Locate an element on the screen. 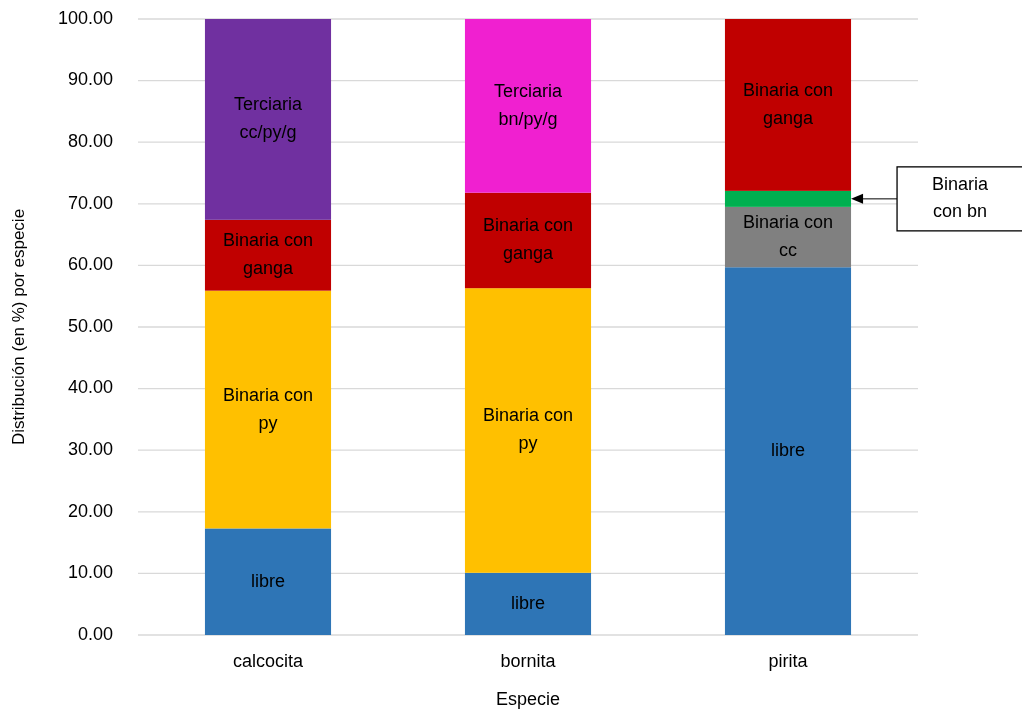 This screenshot has height=713, width=1022. y-tick-label: 10.00 is located at coordinates (90, 572).